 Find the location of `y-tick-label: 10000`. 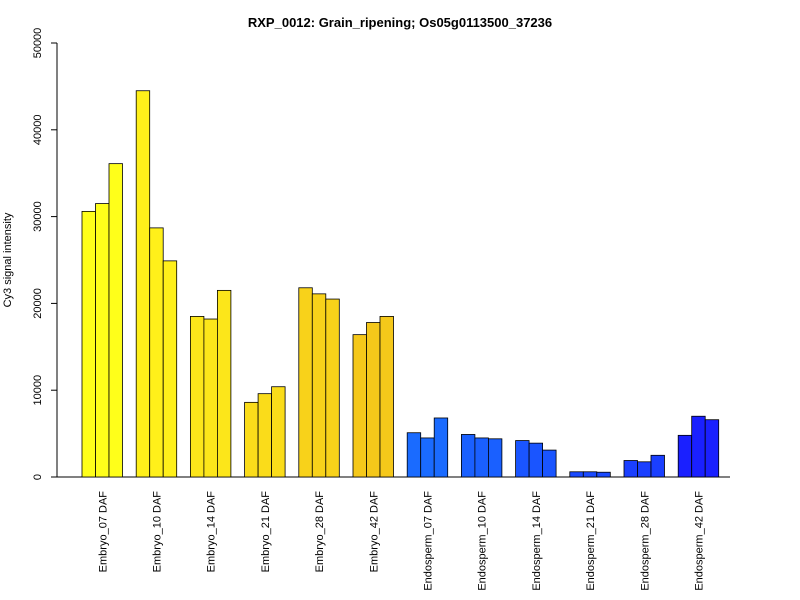

y-tick-label: 10000 is located at coordinates (38, 390).